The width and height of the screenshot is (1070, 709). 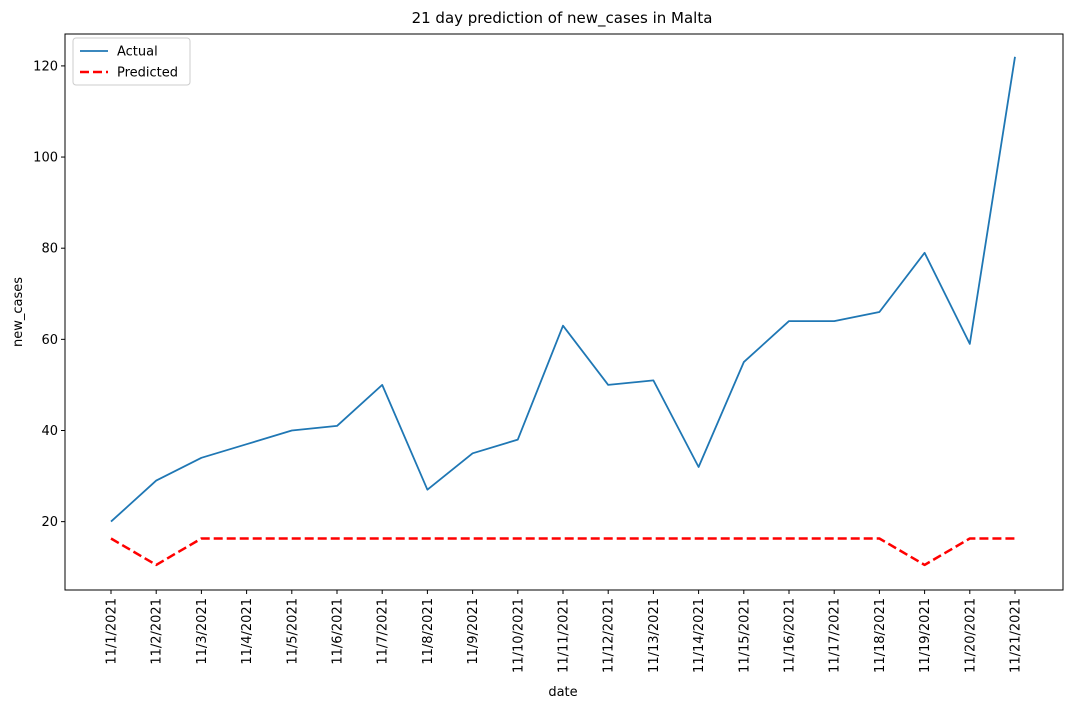 I want to click on legend-box, so click(x=131, y=61).